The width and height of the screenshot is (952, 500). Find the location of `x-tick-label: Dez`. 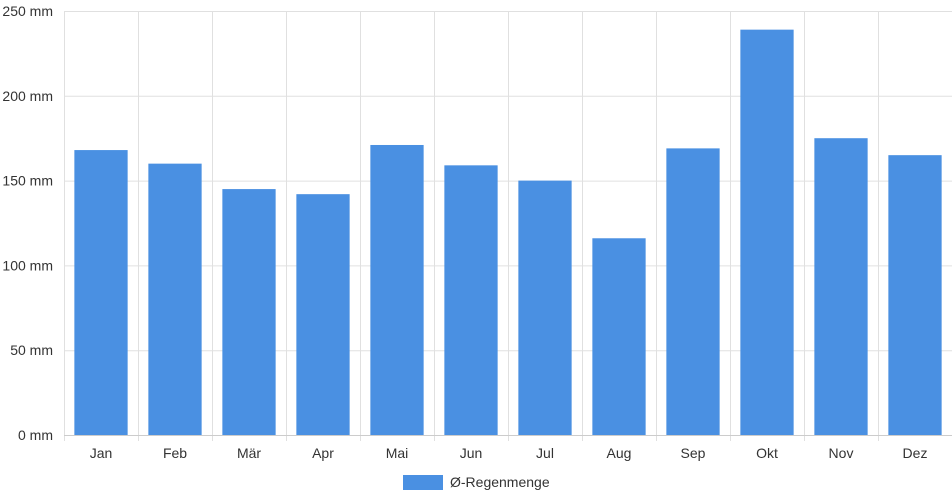

x-tick-label: Dez is located at coordinates (915, 453).